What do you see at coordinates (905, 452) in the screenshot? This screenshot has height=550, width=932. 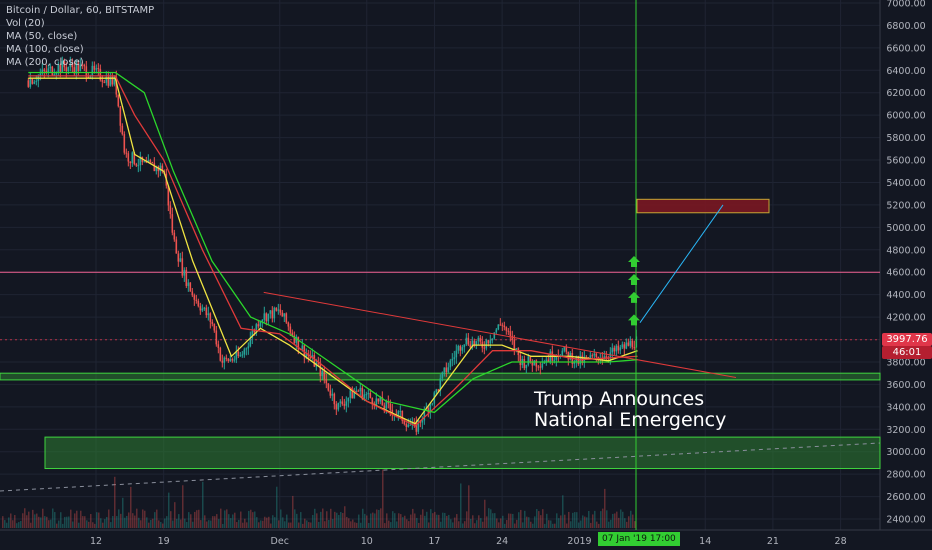 I see `y-tick-label: 3000.00` at bounding box center [905, 452].